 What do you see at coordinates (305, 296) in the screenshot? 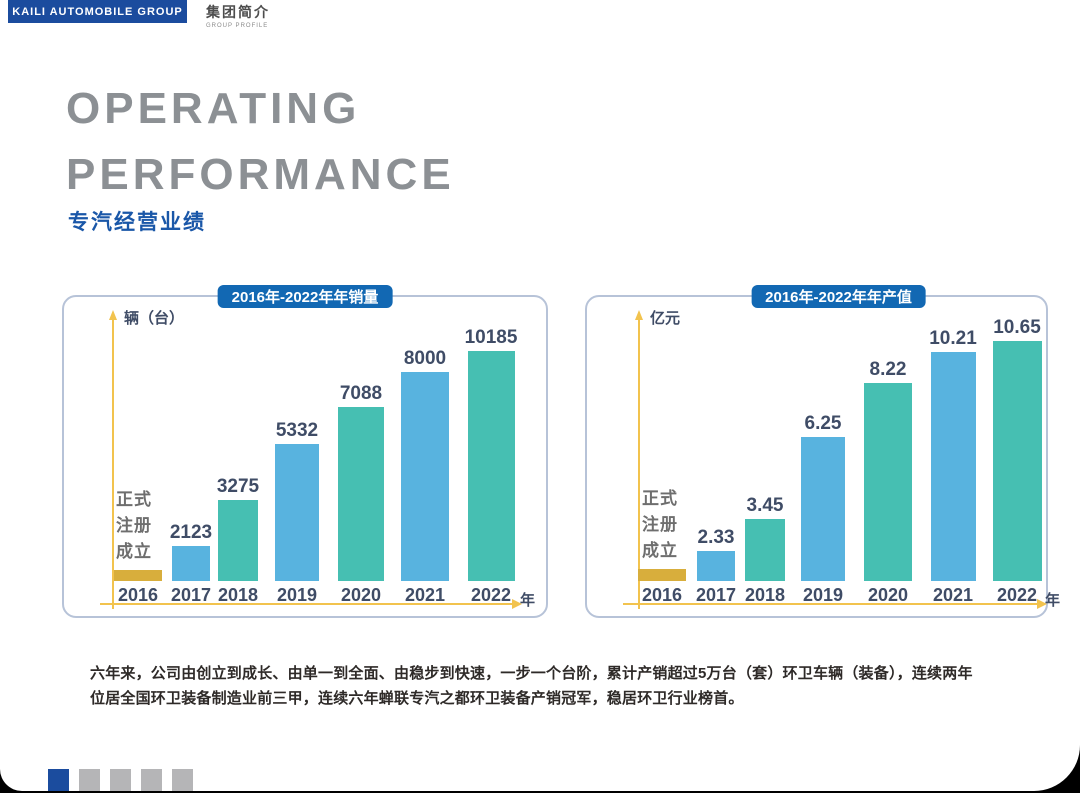
I see `chart-title-badge: 2016年-2022年年销量` at bounding box center [305, 296].